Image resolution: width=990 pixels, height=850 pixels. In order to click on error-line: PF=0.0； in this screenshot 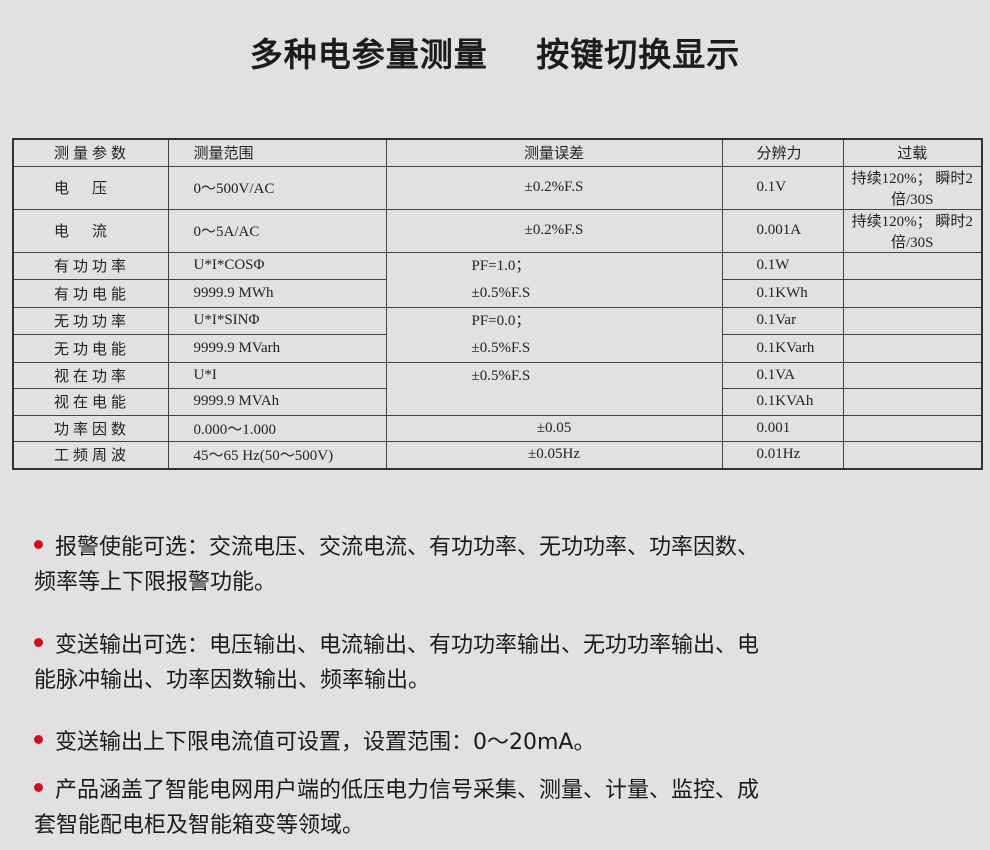, I will do `click(501, 320)`.